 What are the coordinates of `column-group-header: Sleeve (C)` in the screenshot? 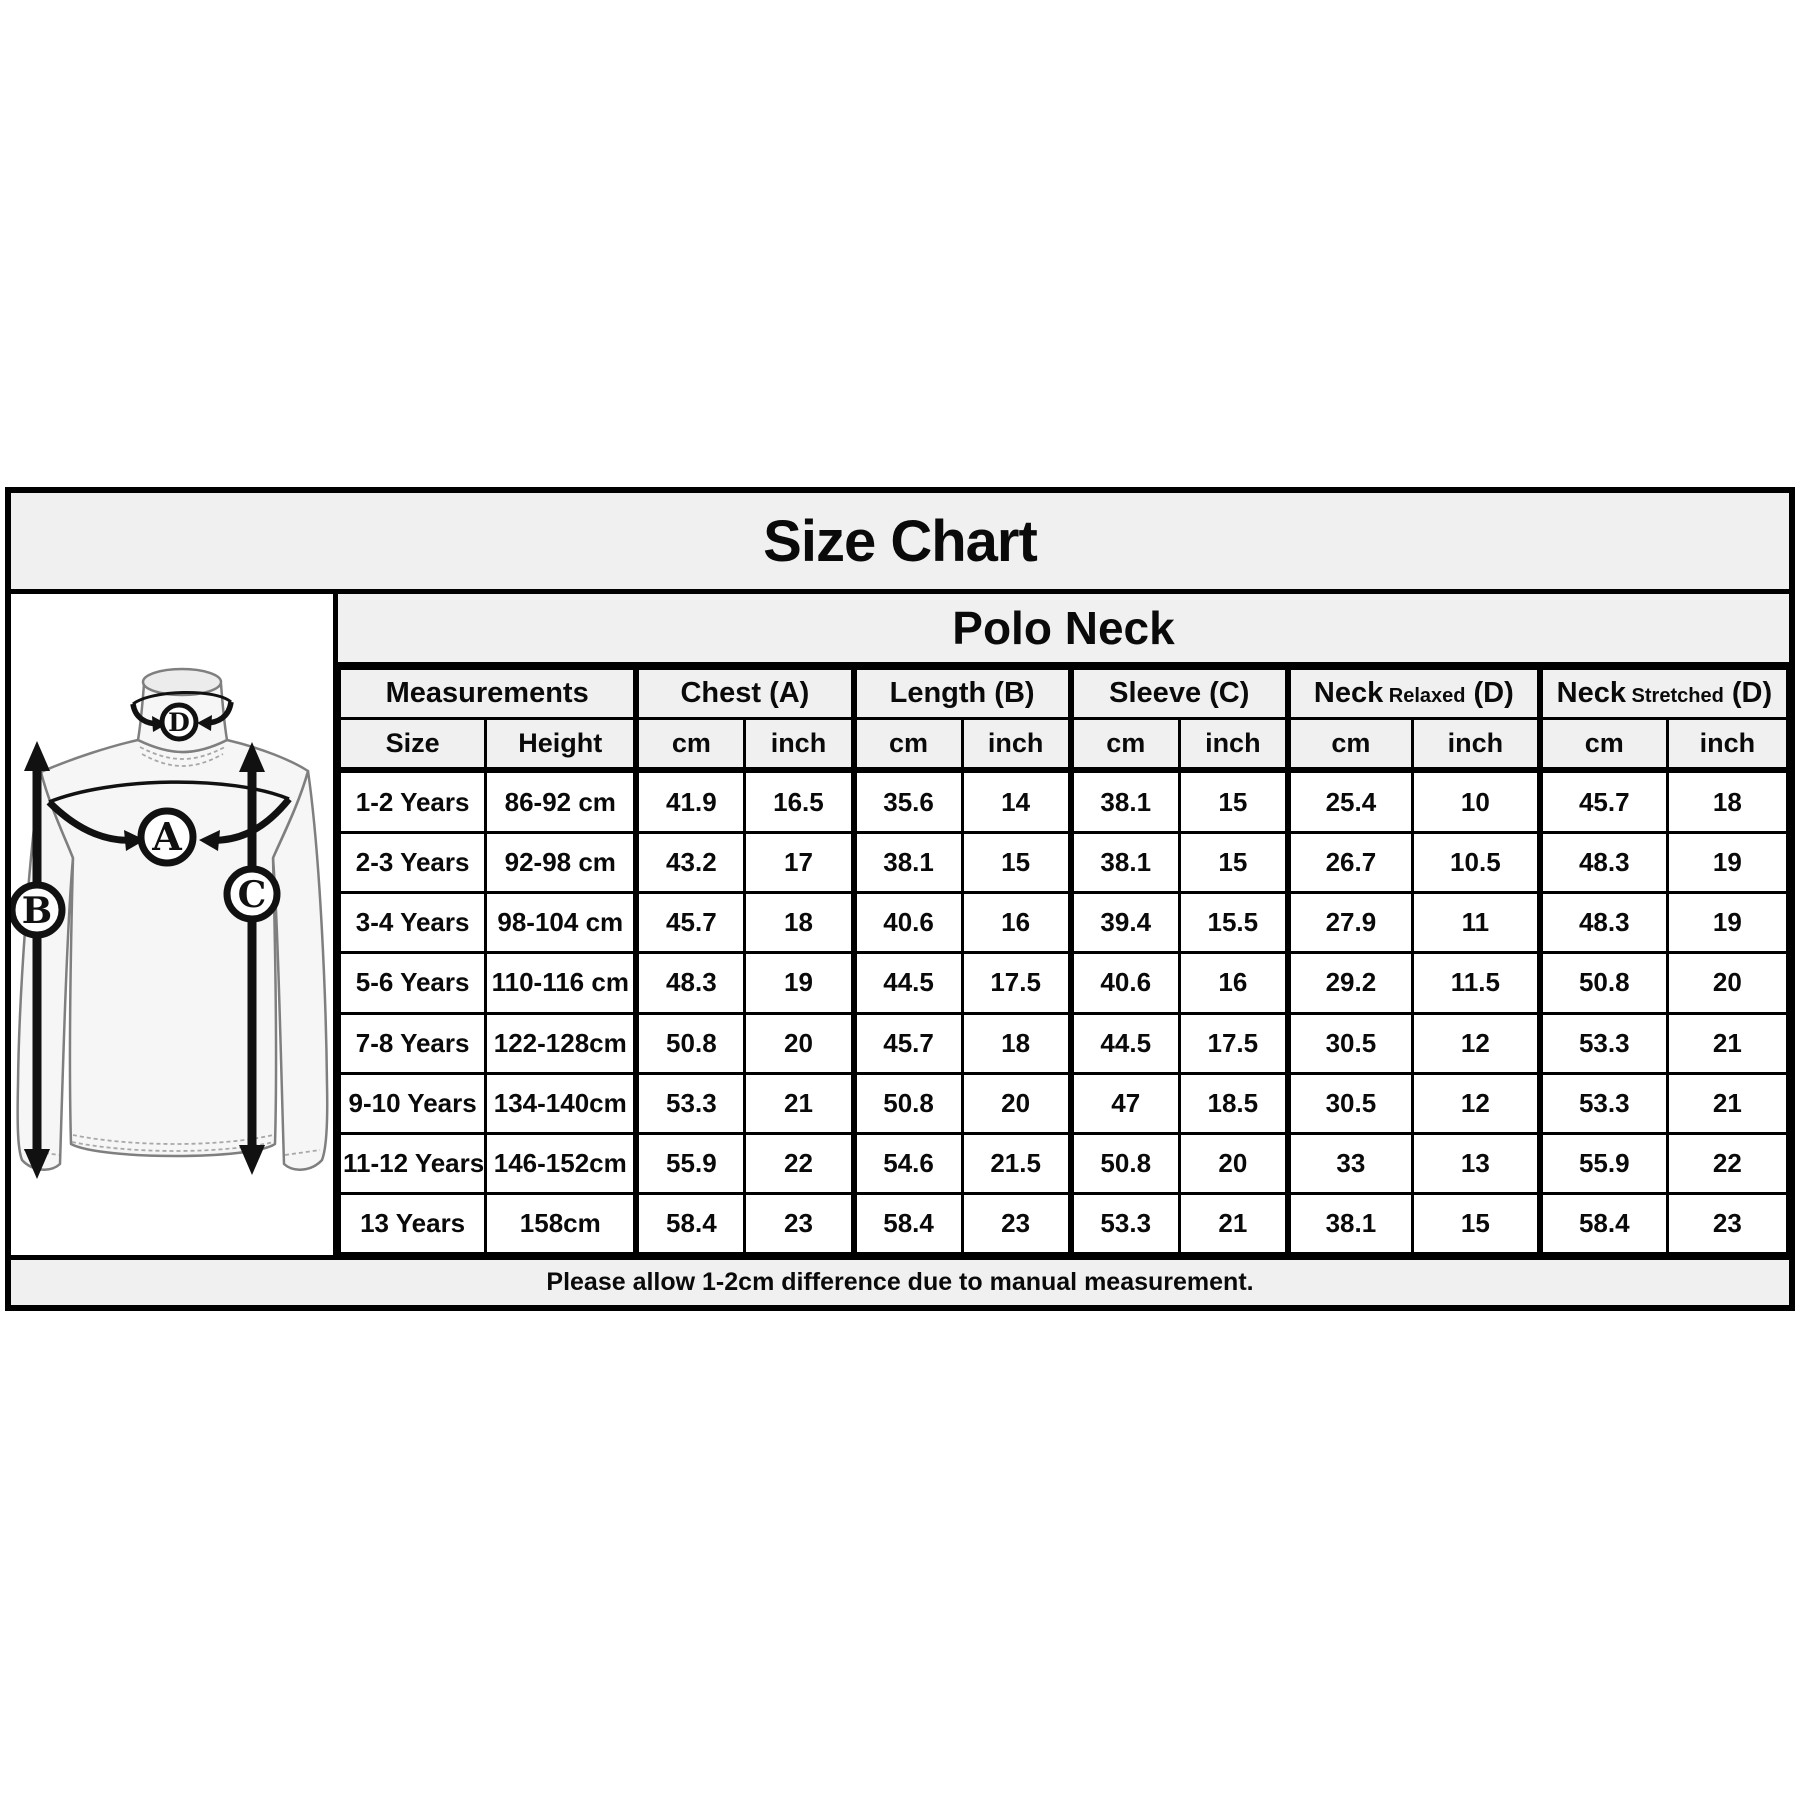 It's located at (1178, 693).